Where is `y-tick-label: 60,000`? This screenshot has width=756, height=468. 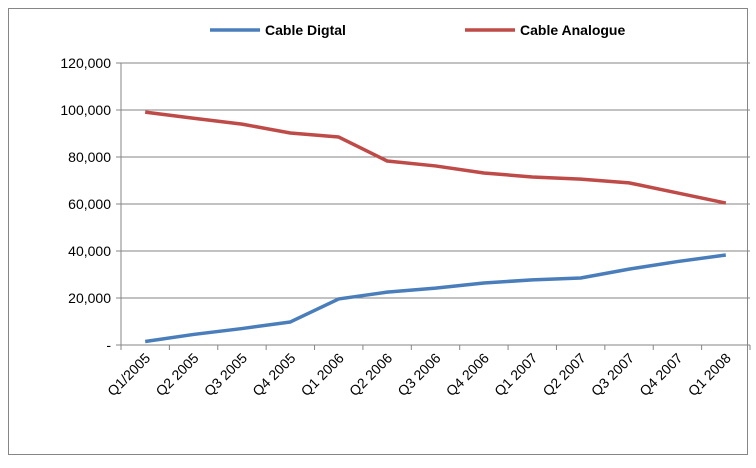 y-tick-label: 60,000 is located at coordinates (89, 204).